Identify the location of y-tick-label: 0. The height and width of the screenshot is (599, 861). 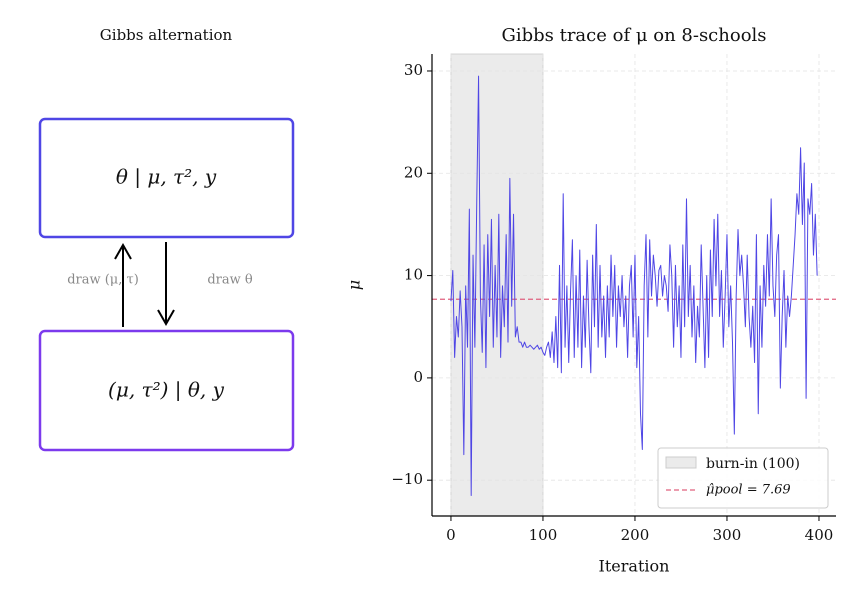
(418, 377).